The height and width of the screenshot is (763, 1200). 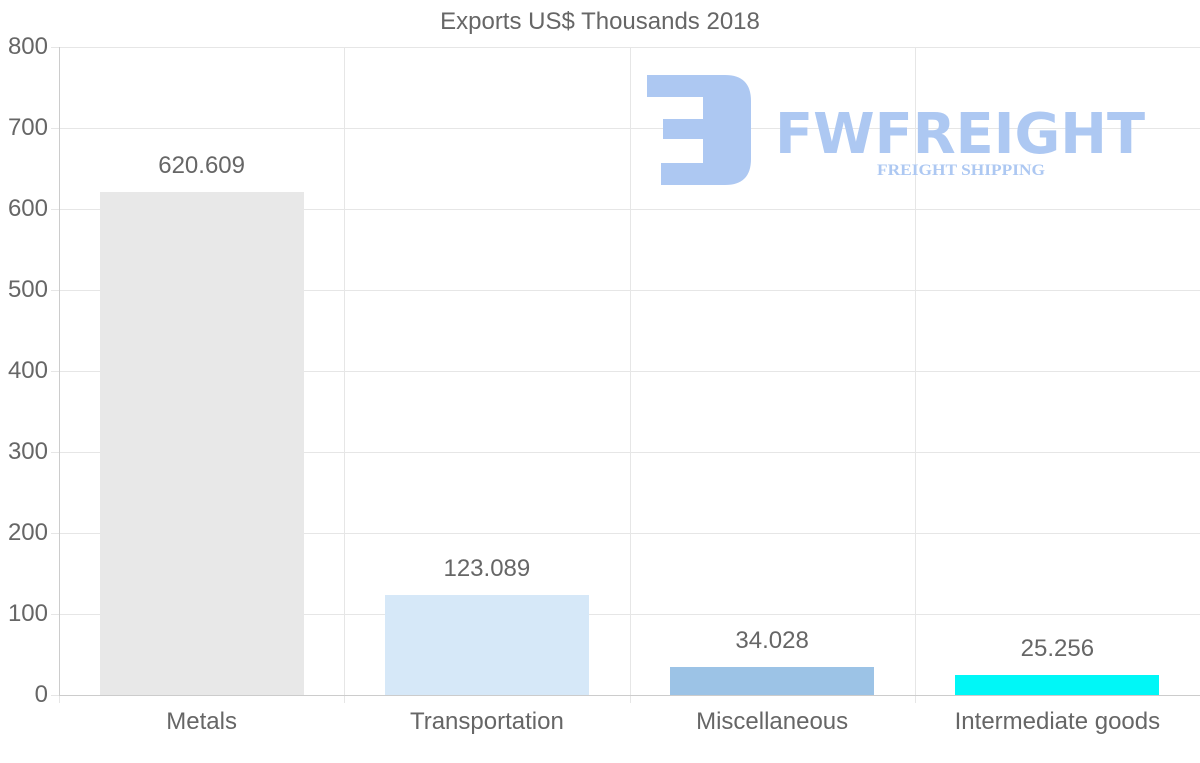 I want to click on x-category-label: Miscellaneous, so click(x=772, y=721).